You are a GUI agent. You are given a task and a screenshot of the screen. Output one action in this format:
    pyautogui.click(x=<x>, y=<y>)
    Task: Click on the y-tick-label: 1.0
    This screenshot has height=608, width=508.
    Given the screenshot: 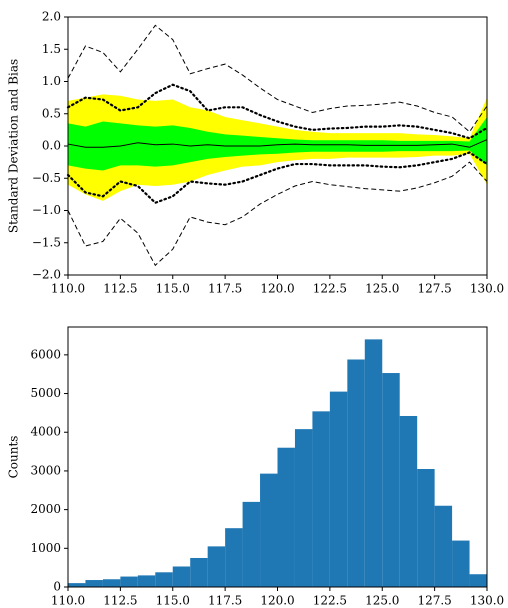 What is the action you would take?
    pyautogui.click(x=51, y=81)
    